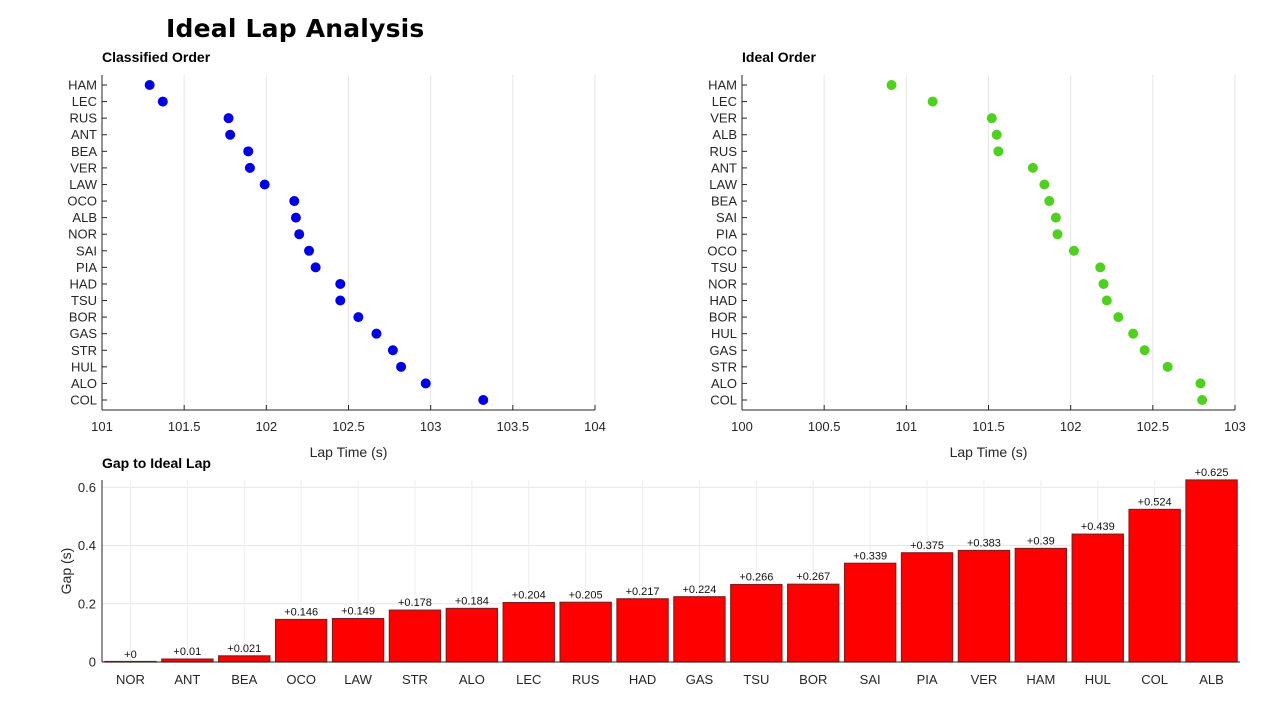  What do you see at coordinates (130, 679) in the screenshot?
I see `gap-x-tick-label: NOR` at bounding box center [130, 679].